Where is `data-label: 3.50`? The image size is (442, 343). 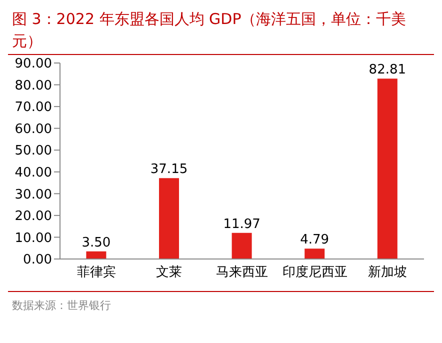
data-label: 3.50 is located at coordinates (96, 242).